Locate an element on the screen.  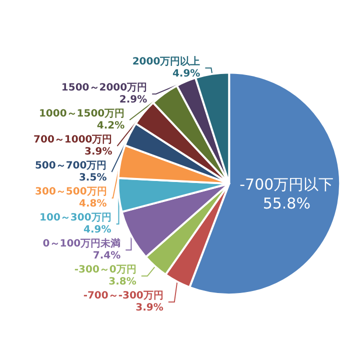
slice-label: 1500～2000万円 is located at coordinates (104, 88).